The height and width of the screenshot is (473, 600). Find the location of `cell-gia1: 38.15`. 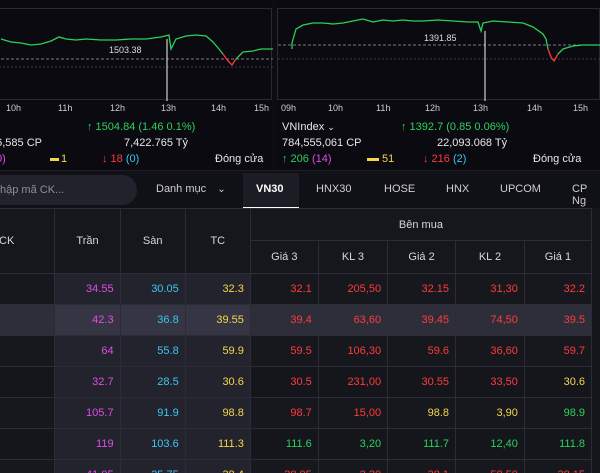

cell-gia1: 38.15 is located at coordinates (558, 466).